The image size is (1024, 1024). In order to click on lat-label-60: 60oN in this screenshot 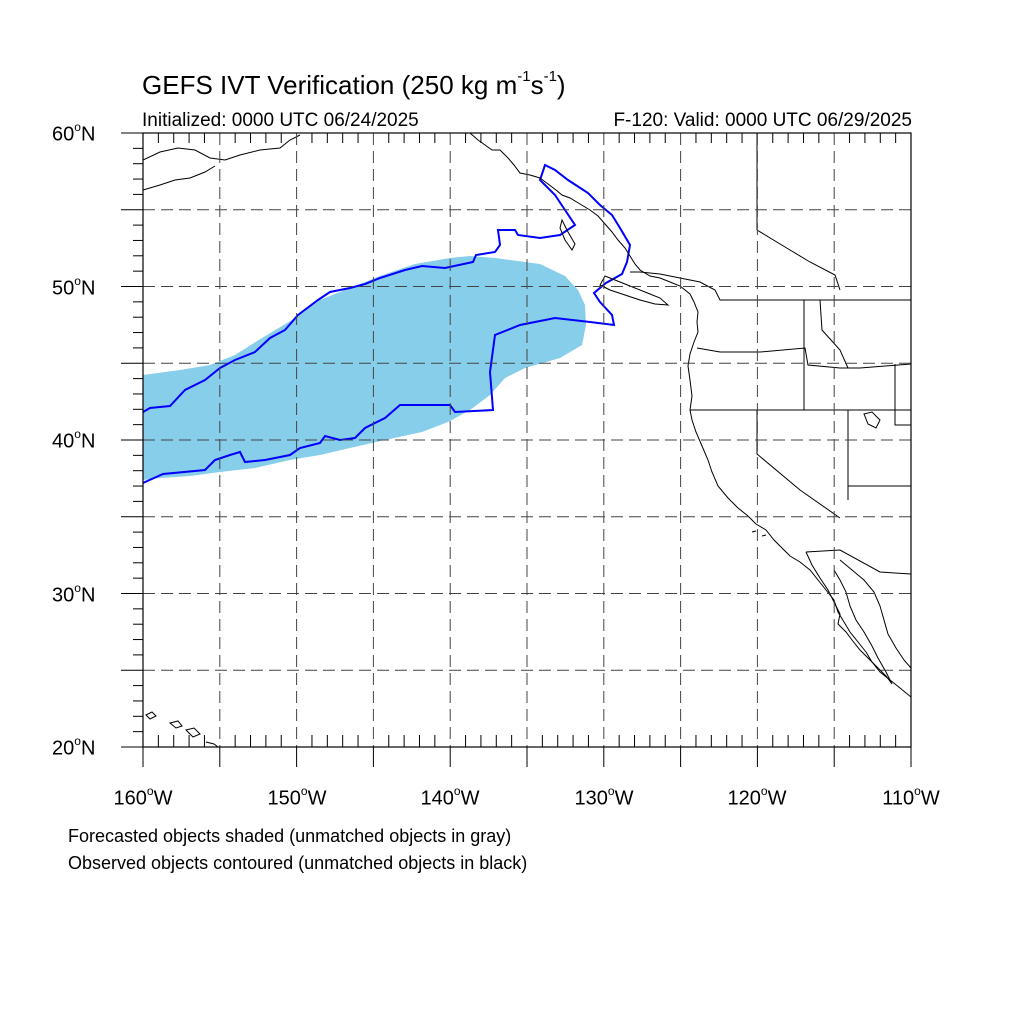, I will do `click(74, 133)`.